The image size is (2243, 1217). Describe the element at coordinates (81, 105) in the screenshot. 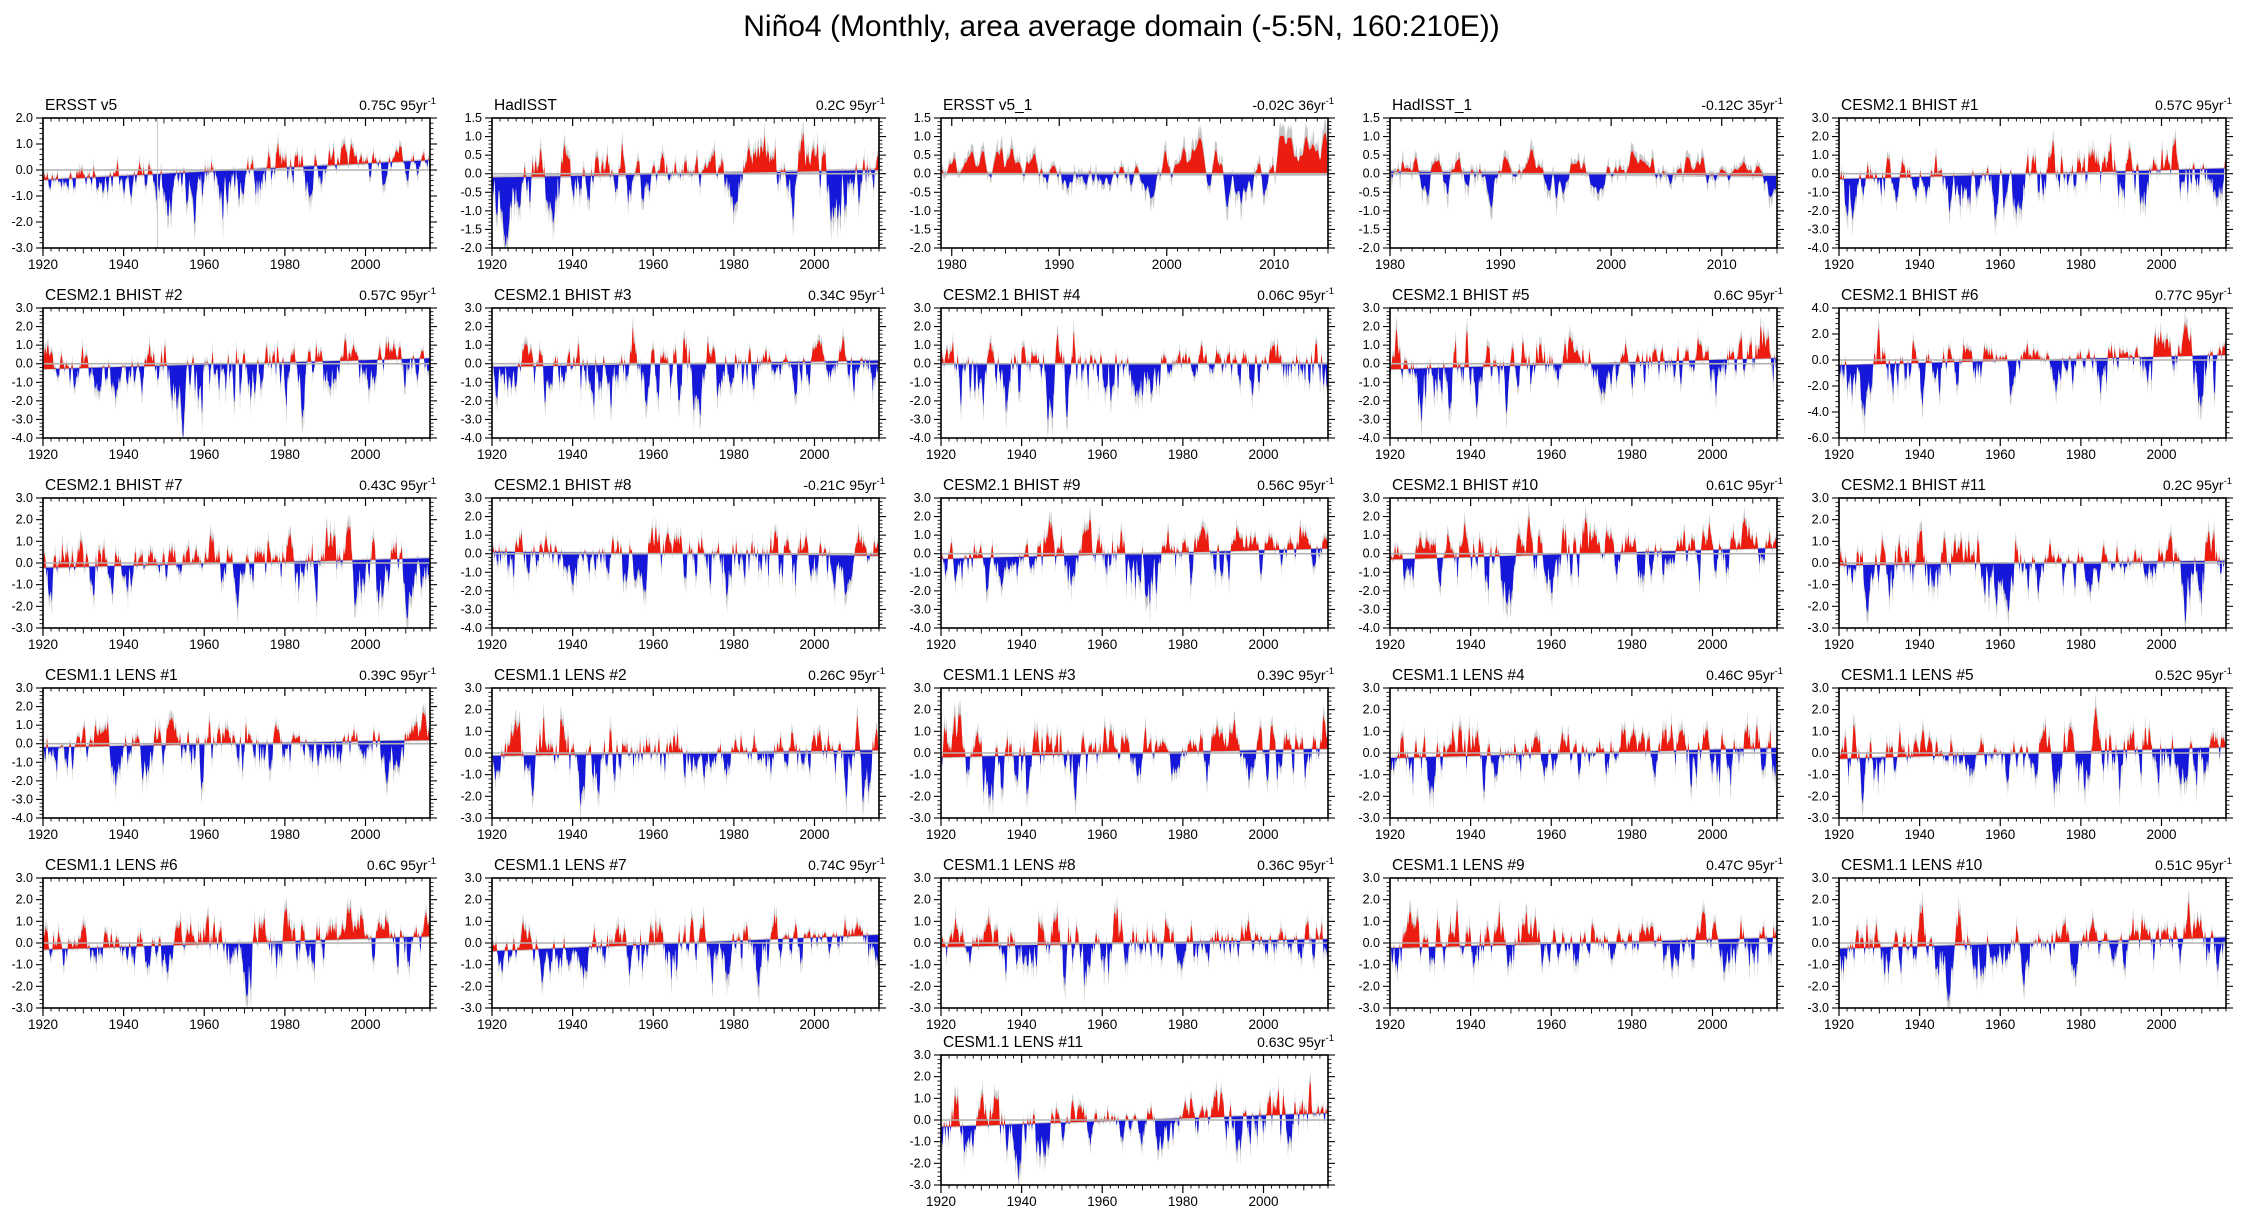

I see `panel-title: ERSST v5` at that location.